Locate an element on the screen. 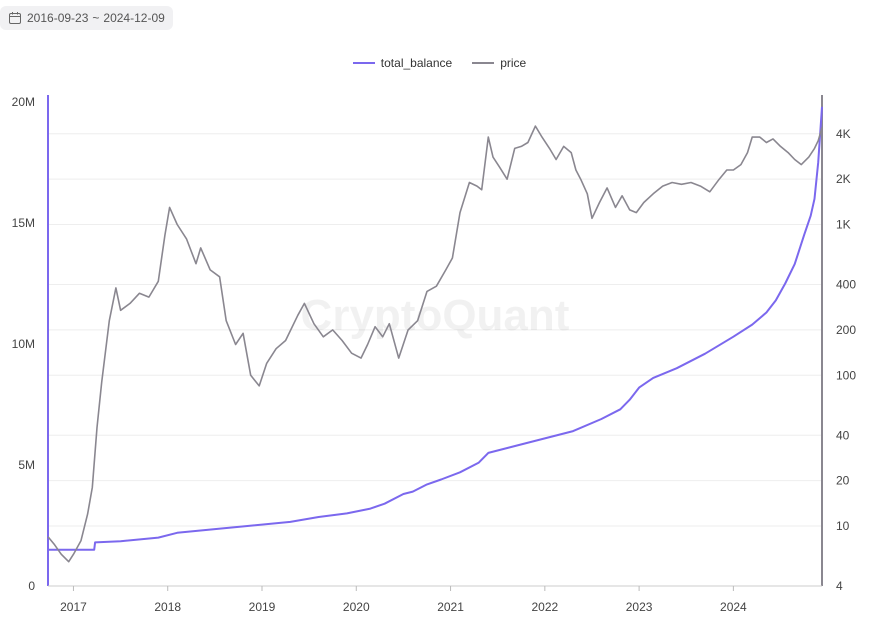  right-axis-tick-label: 1K is located at coordinates (843, 225).